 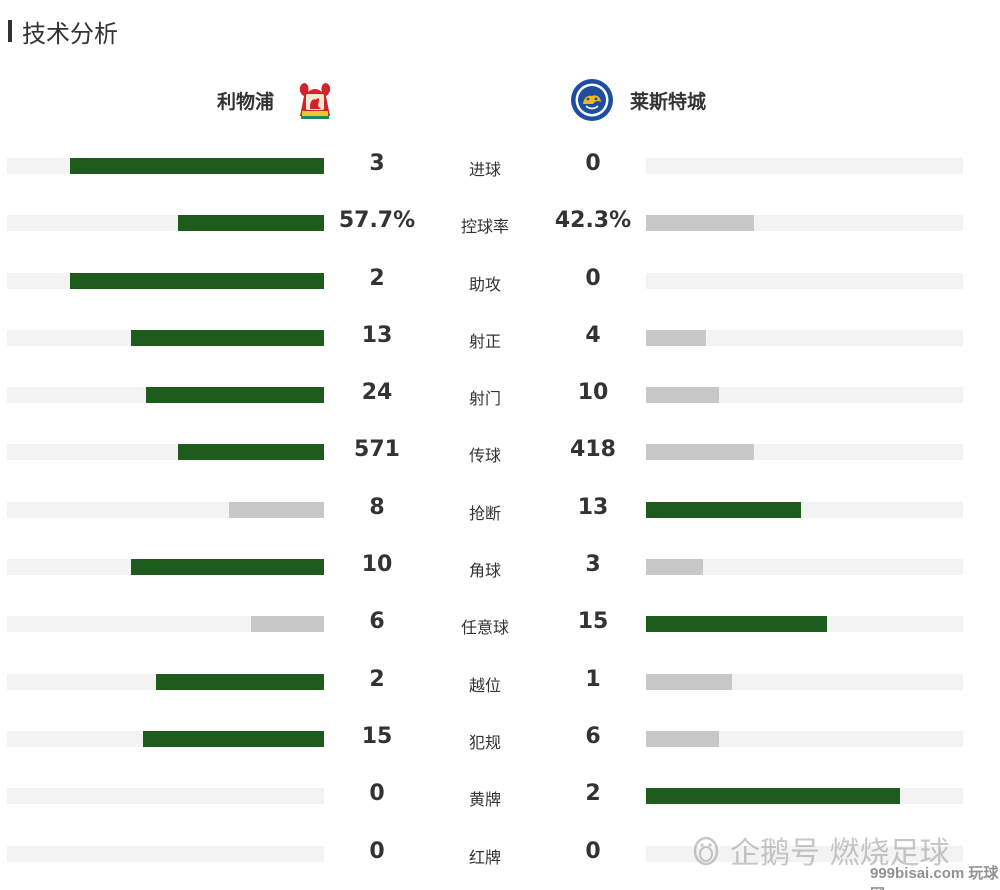 I want to click on away-team: 莱斯特城, so click(x=638, y=100).